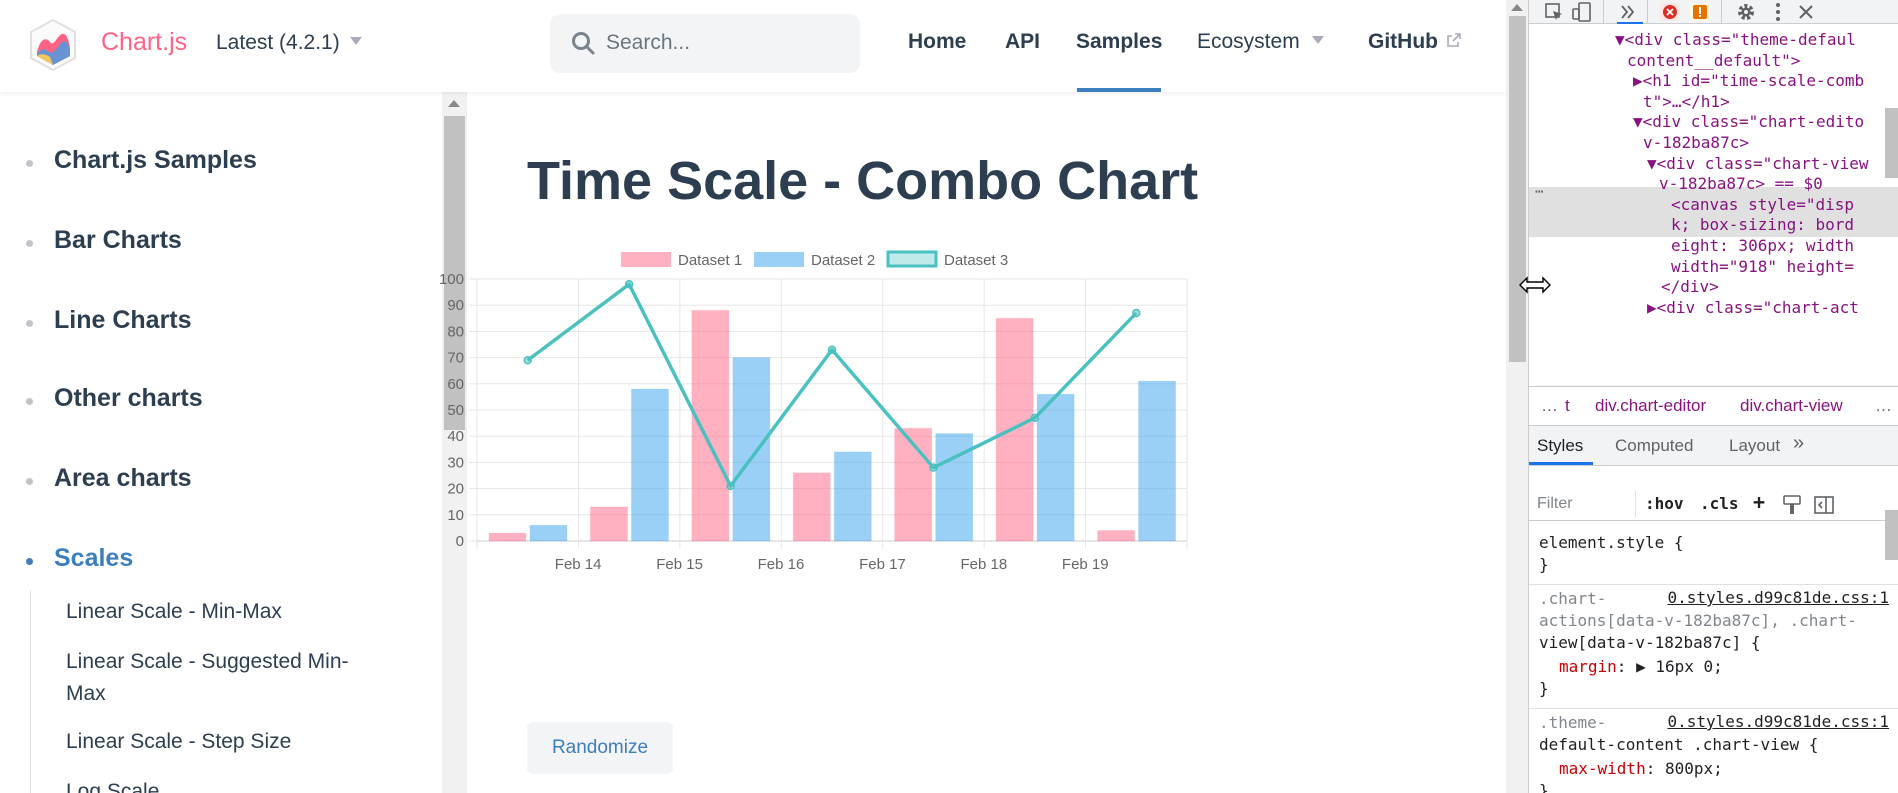  I want to click on nav-link-samples: Samples, so click(1119, 41).